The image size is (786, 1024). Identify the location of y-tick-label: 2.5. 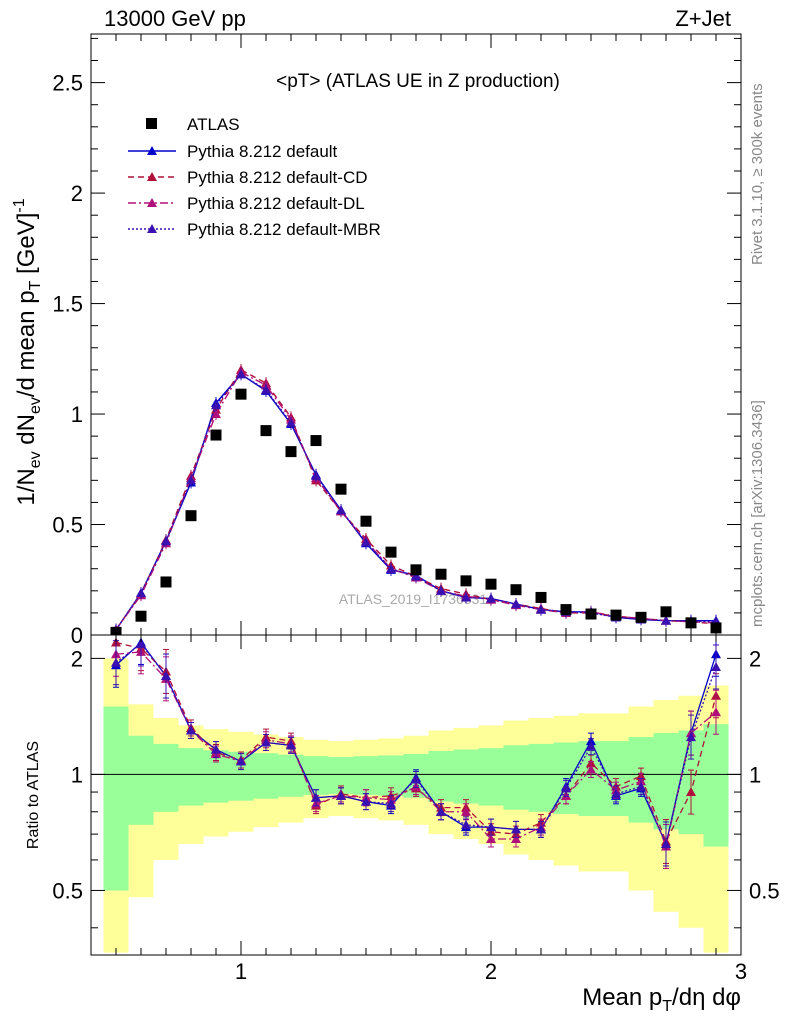
(67, 83).